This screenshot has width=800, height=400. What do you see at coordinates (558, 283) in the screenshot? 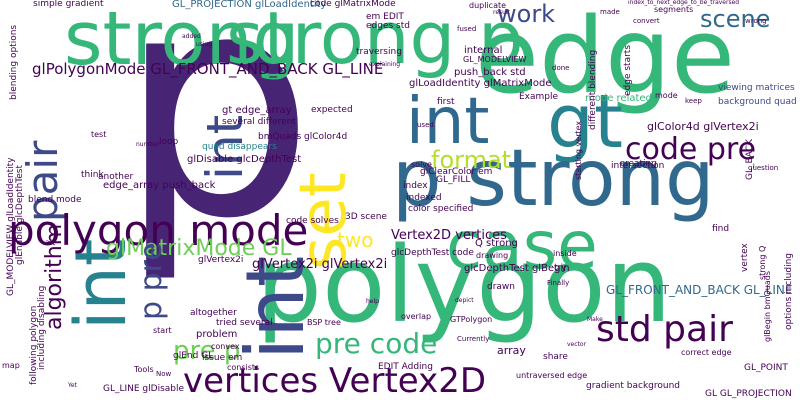
I see `word-finally: Finally` at bounding box center [558, 283].